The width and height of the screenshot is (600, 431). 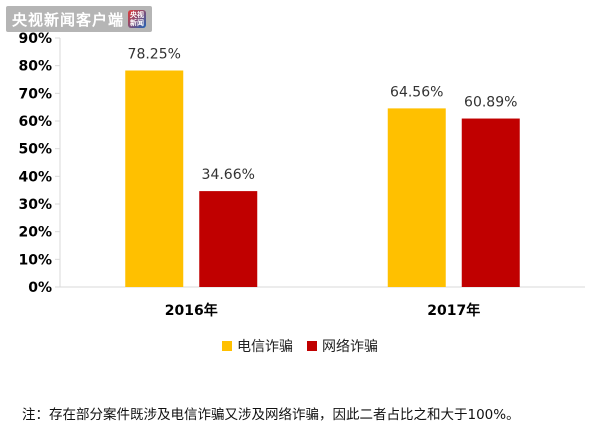 What do you see at coordinates (35, 205) in the screenshot?
I see `y-tick-label: 30%` at bounding box center [35, 205].